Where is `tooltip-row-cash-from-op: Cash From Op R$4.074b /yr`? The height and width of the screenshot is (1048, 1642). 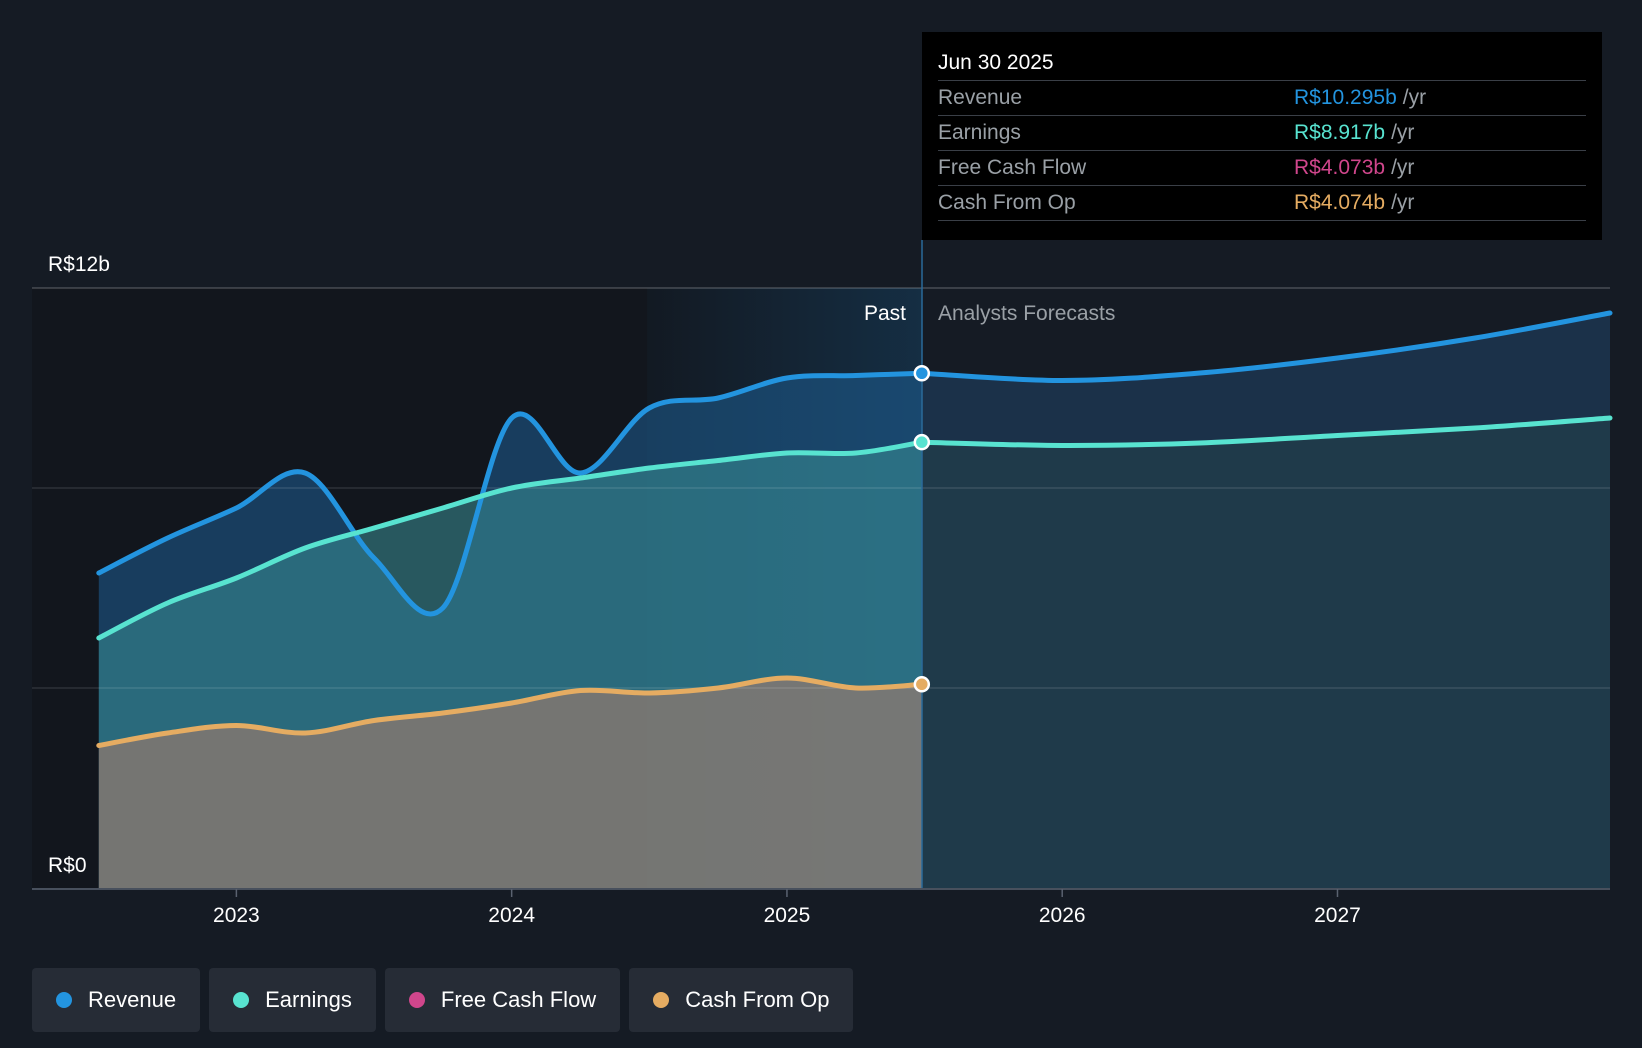
tooltip-row-cash-from-op: Cash From Op R$4.074b /yr is located at coordinates (1262, 203).